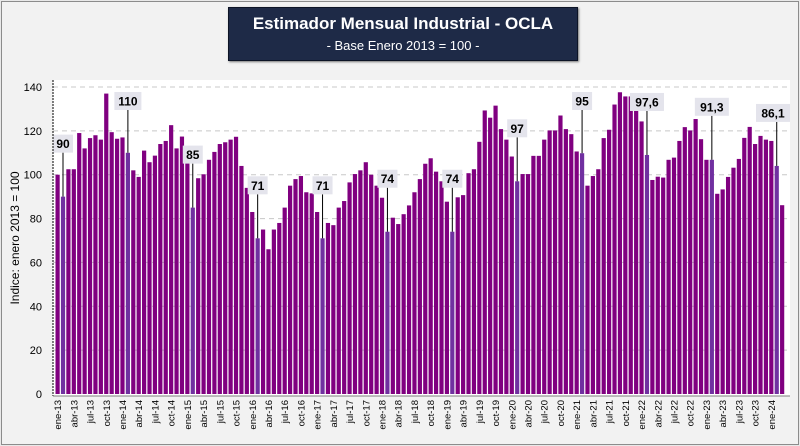 The width and height of the screenshot is (800, 446). I want to click on data-label: 110, so click(128, 102).